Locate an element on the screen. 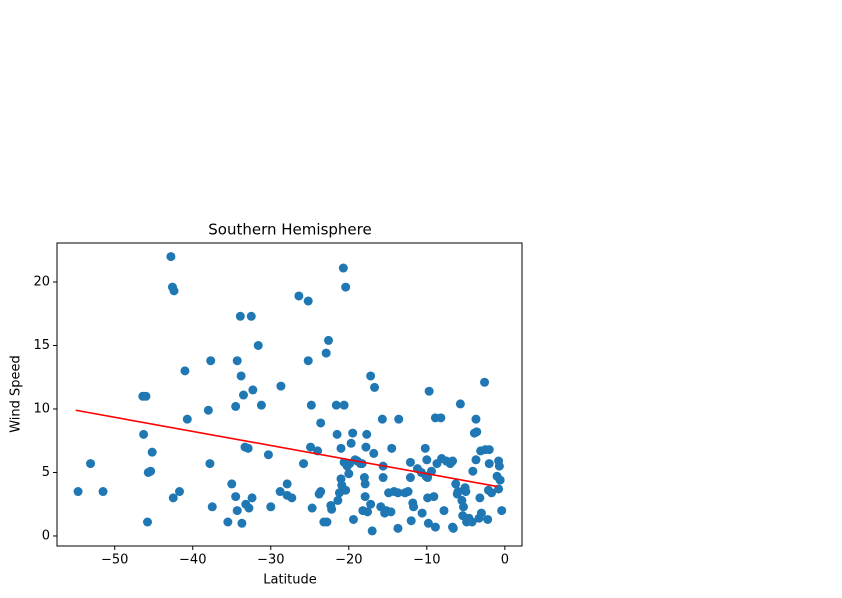 This screenshot has height=598, width=842. x-tick-label: −30 is located at coordinates (270, 560).